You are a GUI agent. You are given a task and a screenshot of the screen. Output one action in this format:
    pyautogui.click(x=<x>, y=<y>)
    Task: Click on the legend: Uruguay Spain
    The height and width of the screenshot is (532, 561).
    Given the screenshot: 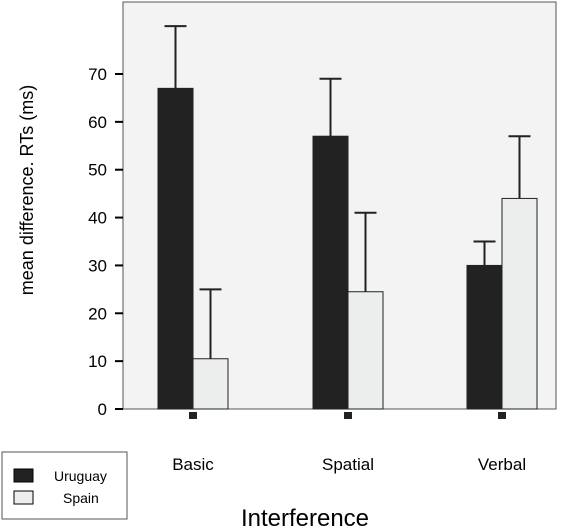 What is the action you would take?
    pyautogui.click(x=64, y=485)
    